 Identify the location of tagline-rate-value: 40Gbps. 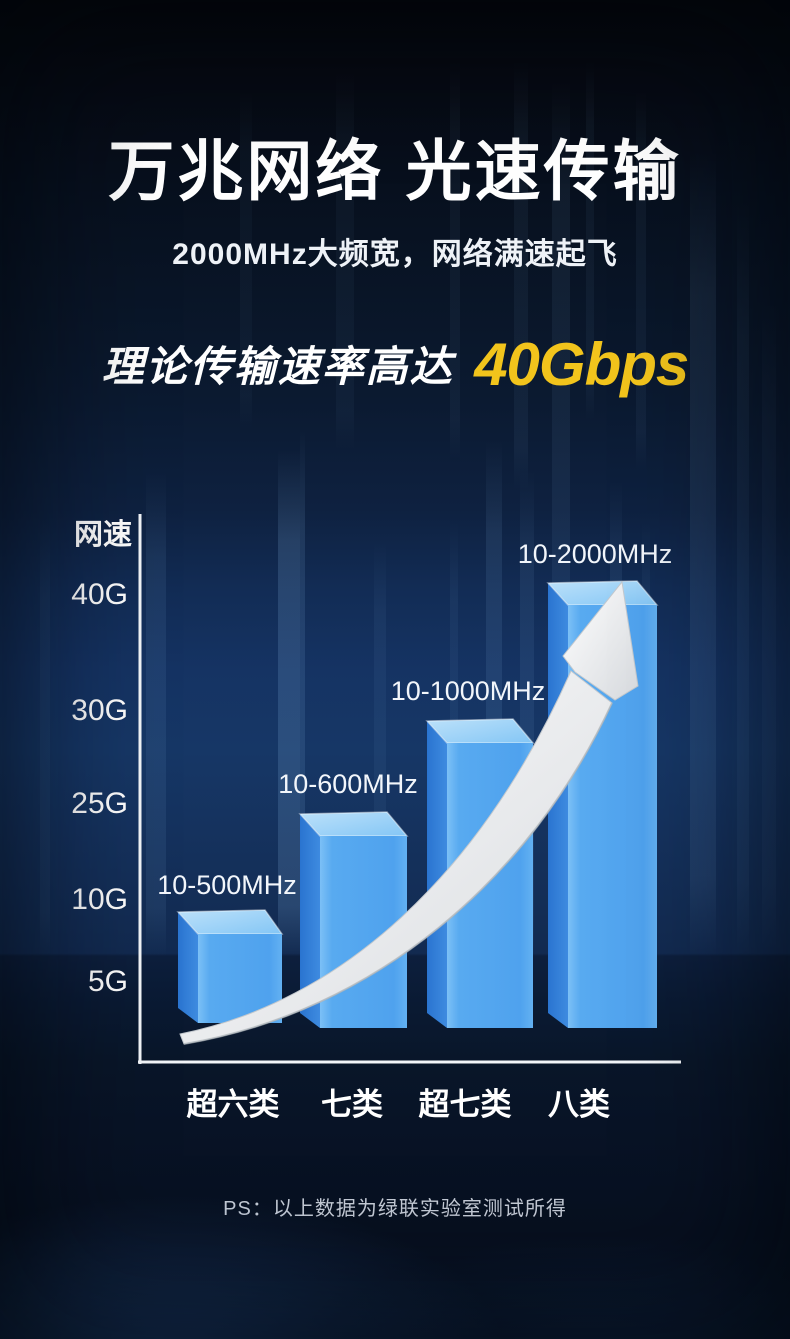
(581, 364).